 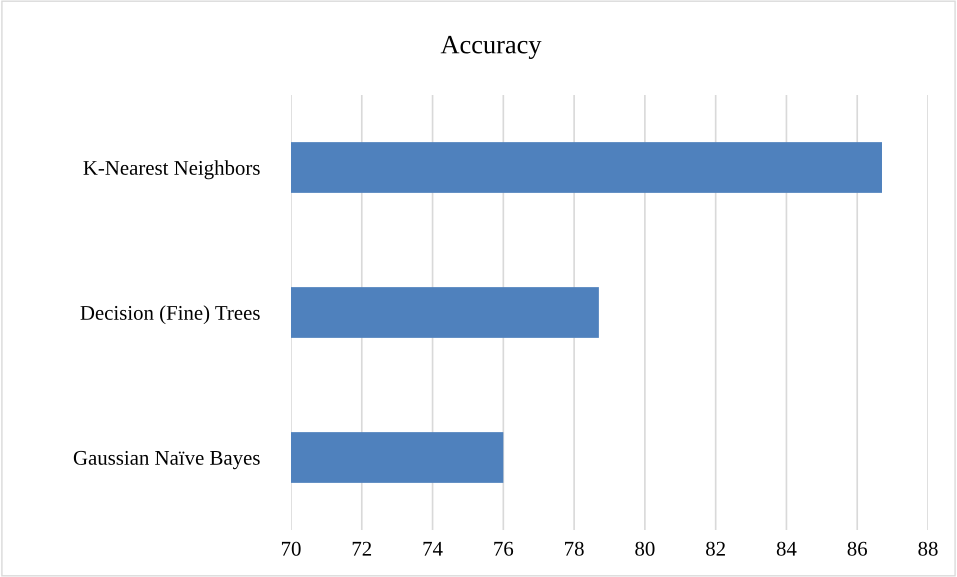 I want to click on x-tick-label: 74, so click(x=433, y=549).